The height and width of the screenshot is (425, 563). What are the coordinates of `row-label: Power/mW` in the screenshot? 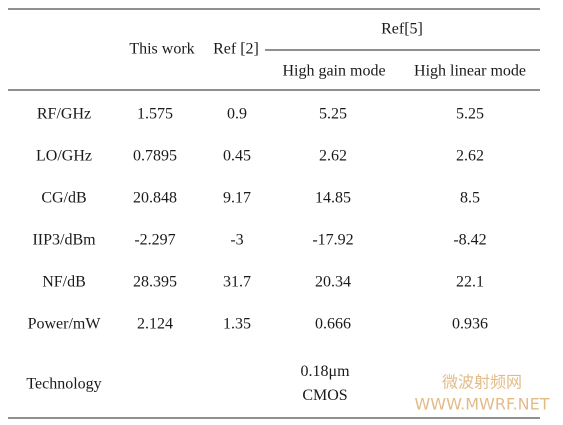 It's located at (65, 324).